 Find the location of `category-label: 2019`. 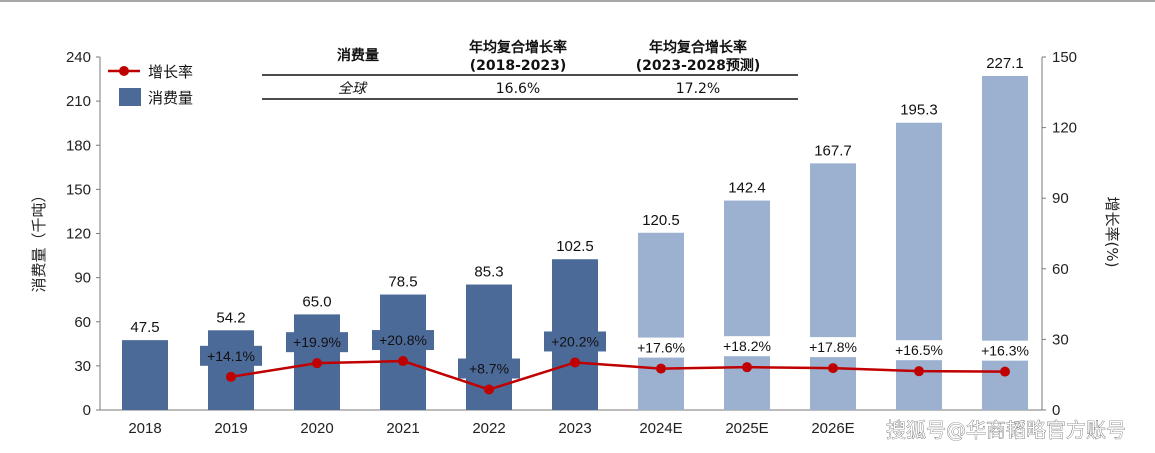

category-label: 2019 is located at coordinates (230, 428).